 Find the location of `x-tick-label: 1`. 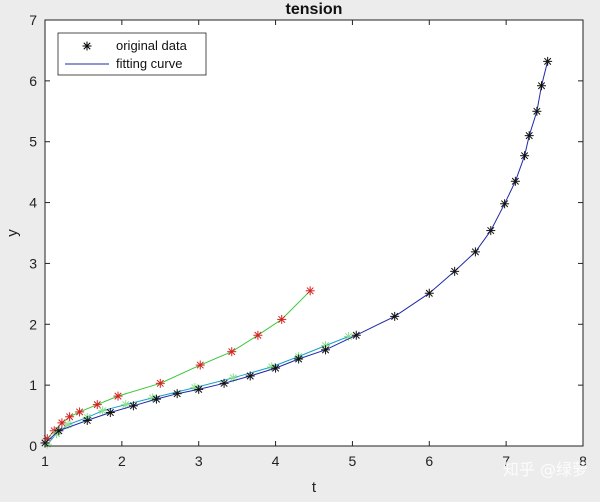

x-tick-label: 1 is located at coordinates (45, 461).